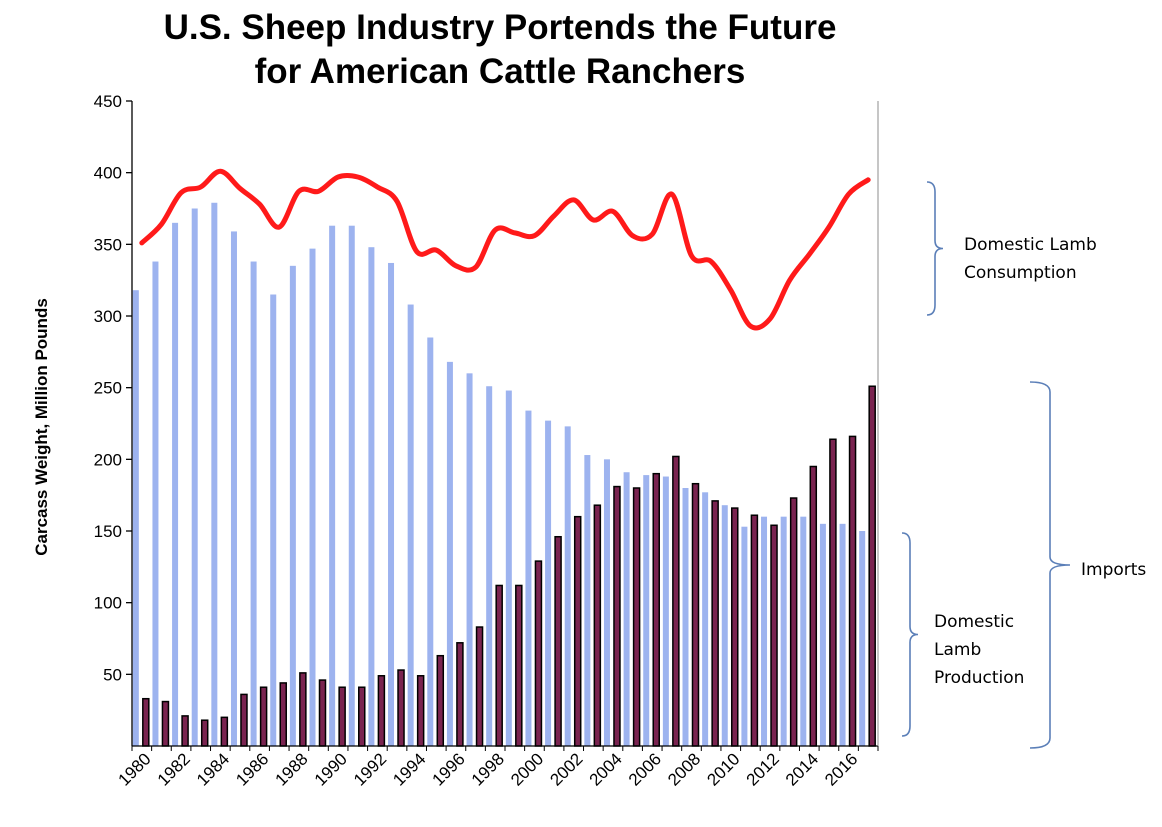 The height and width of the screenshot is (827, 1162). Describe the element at coordinates (958, 650) in the screenshot. I see `production-annotation-line-2: Lamb` at that location.